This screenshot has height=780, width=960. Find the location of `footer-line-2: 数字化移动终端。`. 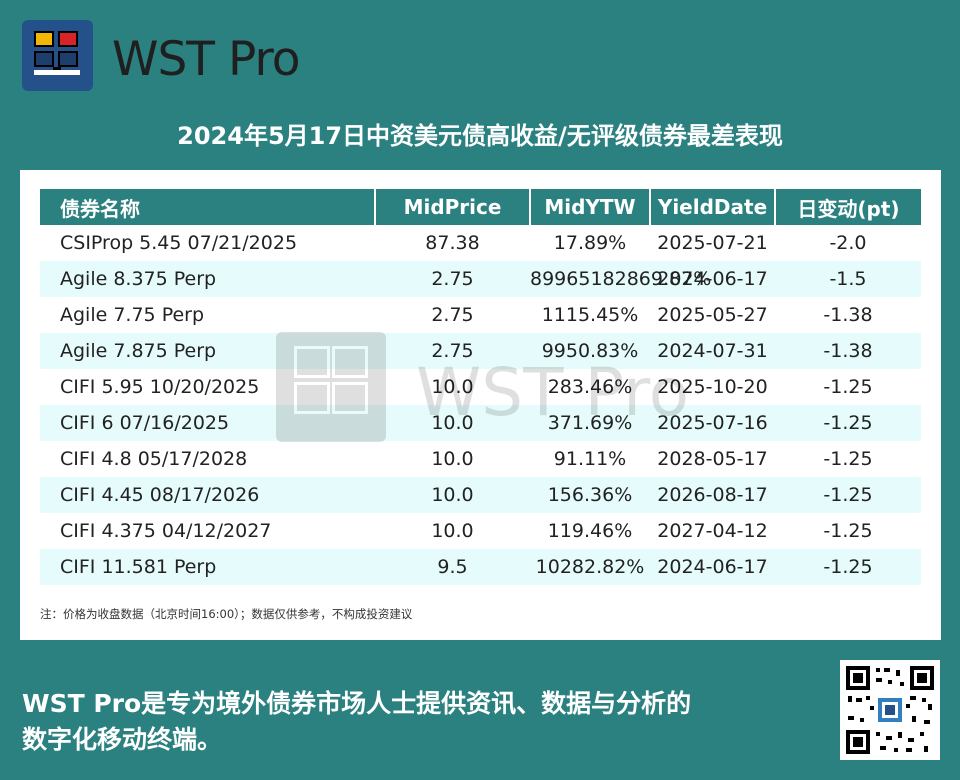

footer-line-2: 数字化移动终端。 is located at coordinates (122, 739).